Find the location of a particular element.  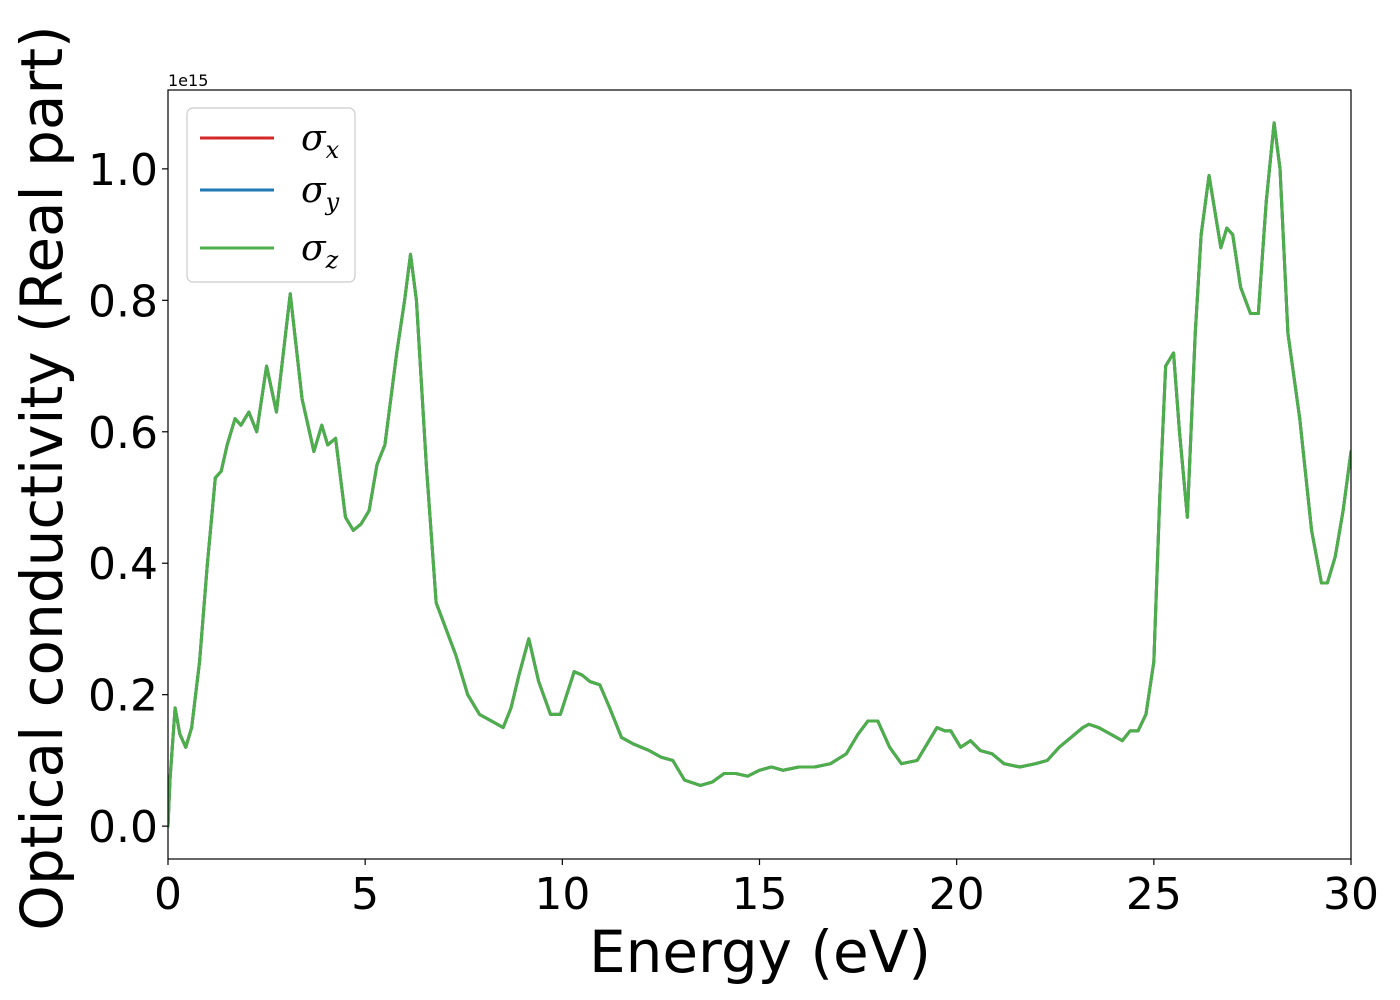

x-tick-label: 30 is located at coordinates (1351, 894).